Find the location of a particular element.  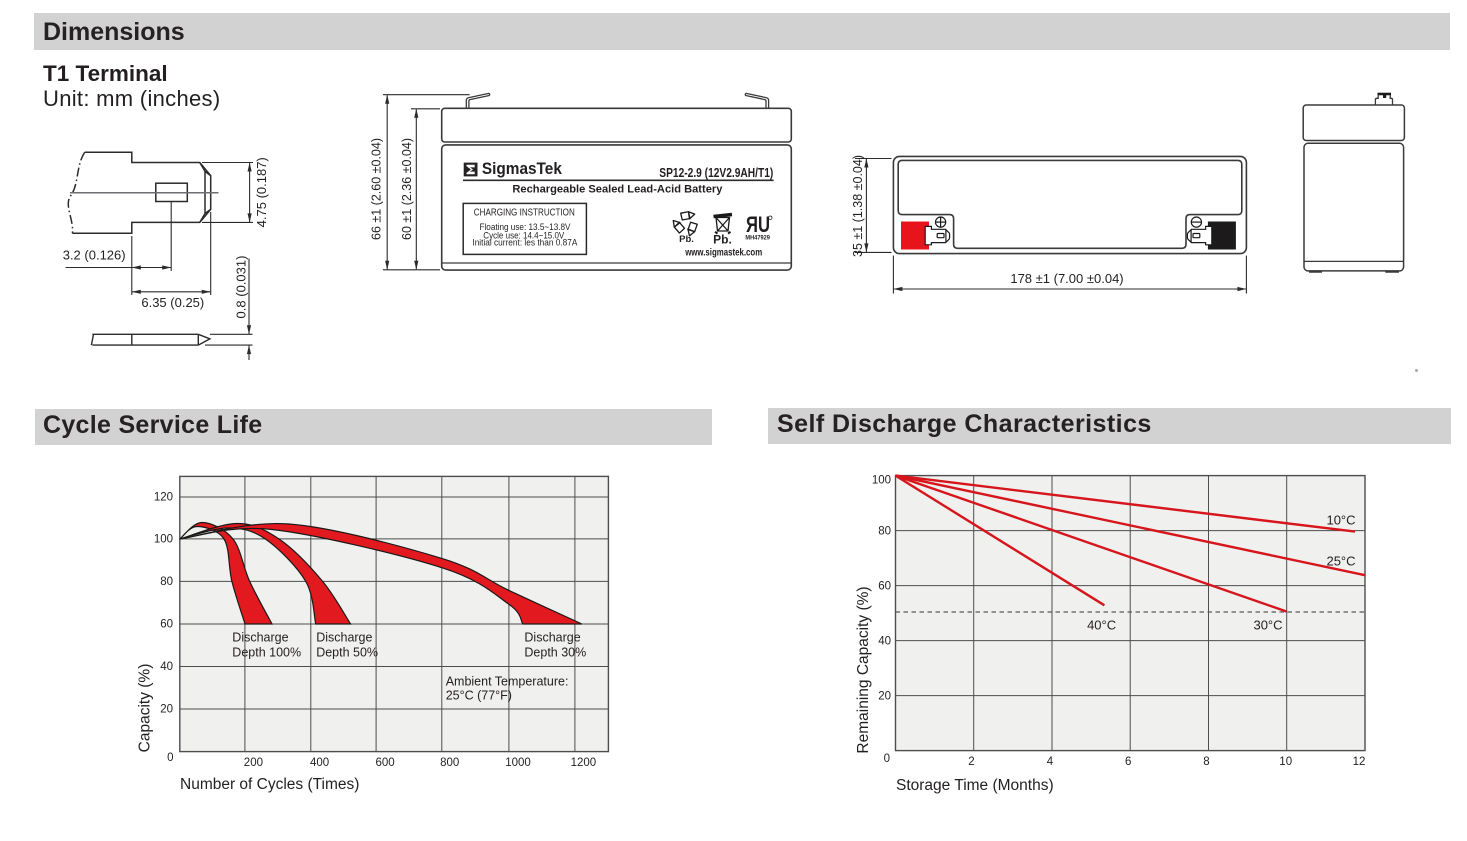

svg-text: 12 is located at coordinates (1359, 762).